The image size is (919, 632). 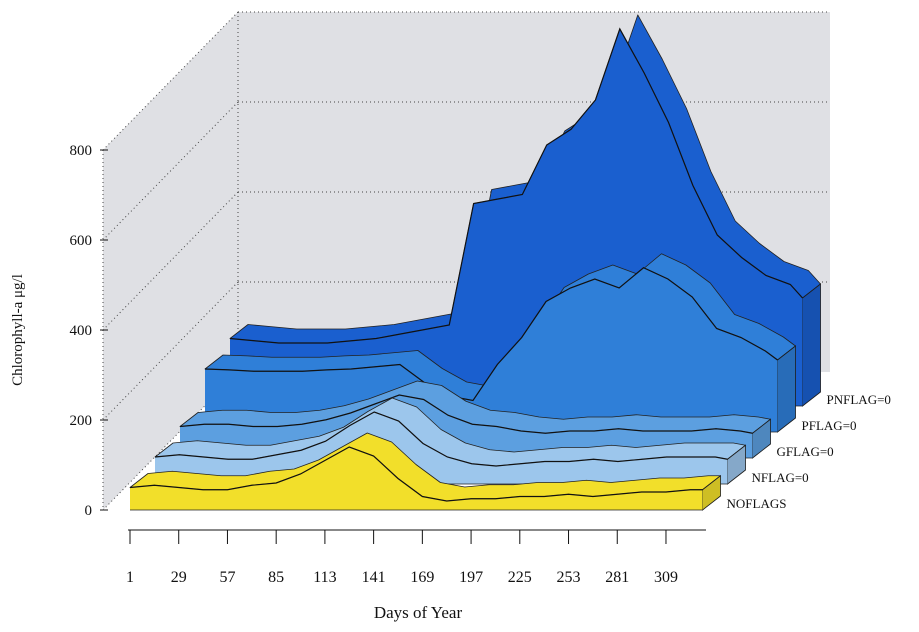 What do you see at coordinates (18, 330) in the screenshot?
I see `y-axis-label: Chlorophyll-a μg/l` at bounding box center [18, 330].